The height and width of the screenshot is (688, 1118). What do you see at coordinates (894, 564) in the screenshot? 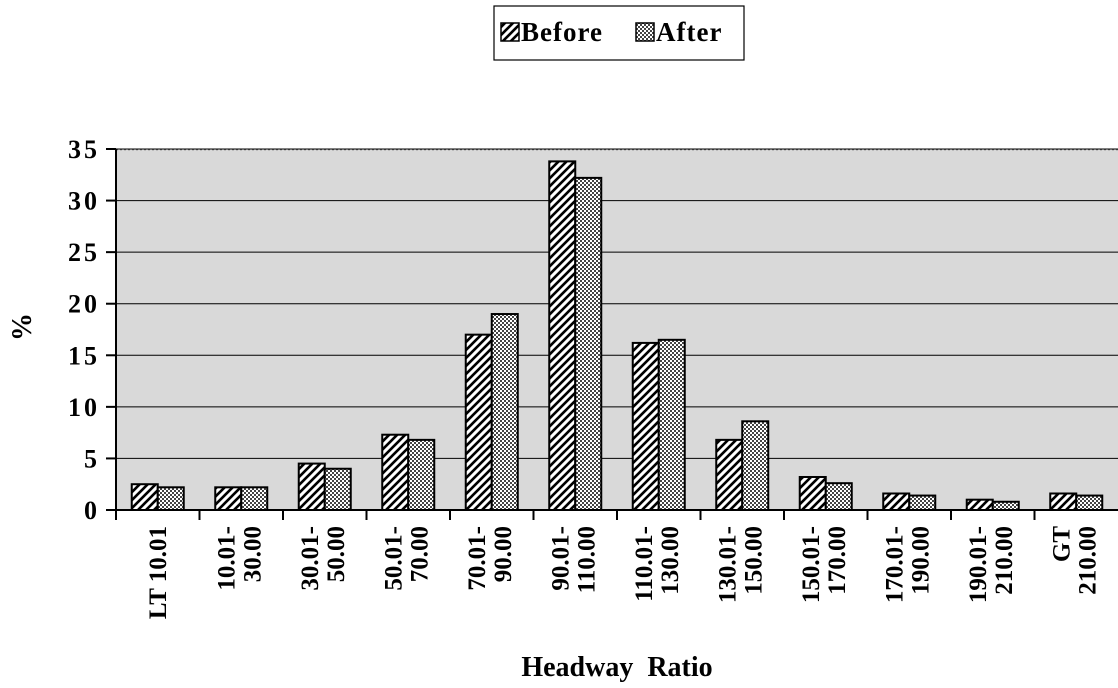
I see `x-category-label: 170.01-` at bounding box center [894, 564].